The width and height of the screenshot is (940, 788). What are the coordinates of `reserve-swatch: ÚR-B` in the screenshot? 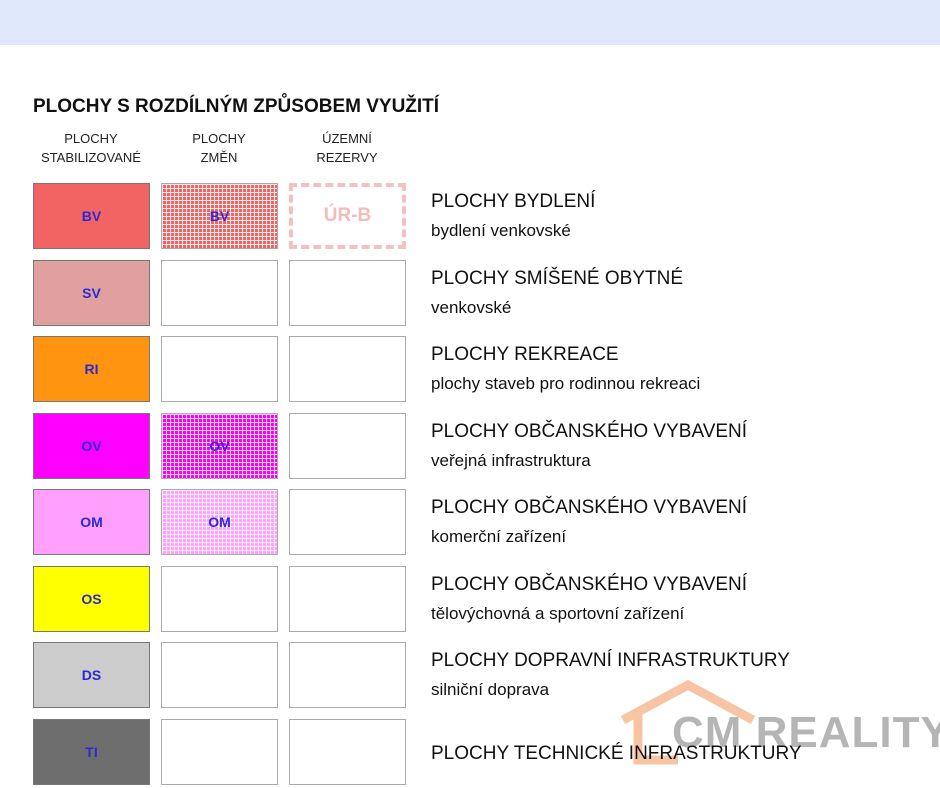 It's located at (347, 216).